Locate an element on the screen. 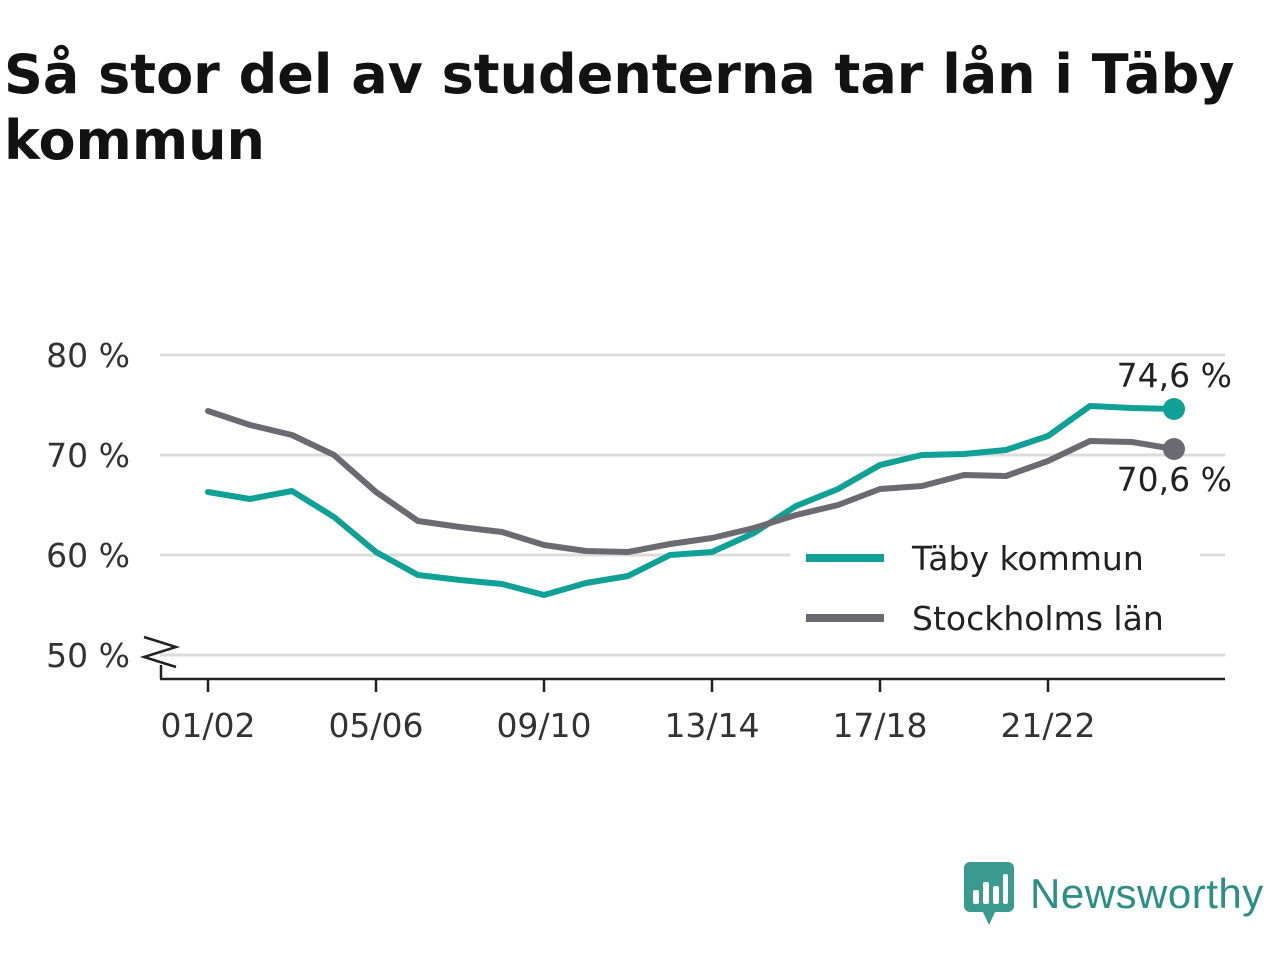 This screenshot has height=960, width=1280. x-tick-label: 09/10 is located at coordinates (543, 725).